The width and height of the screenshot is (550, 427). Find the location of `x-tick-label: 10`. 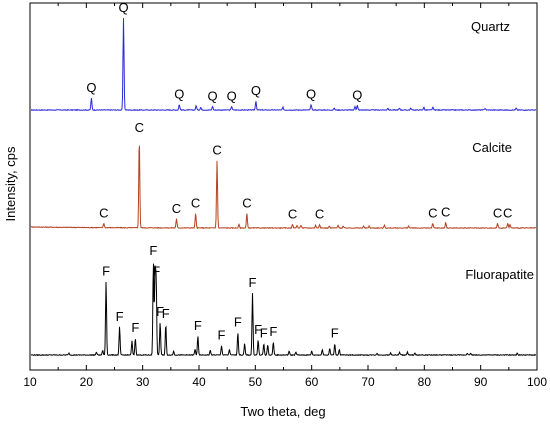

x-tick-label: 10 is located at coordinates (30, 382).